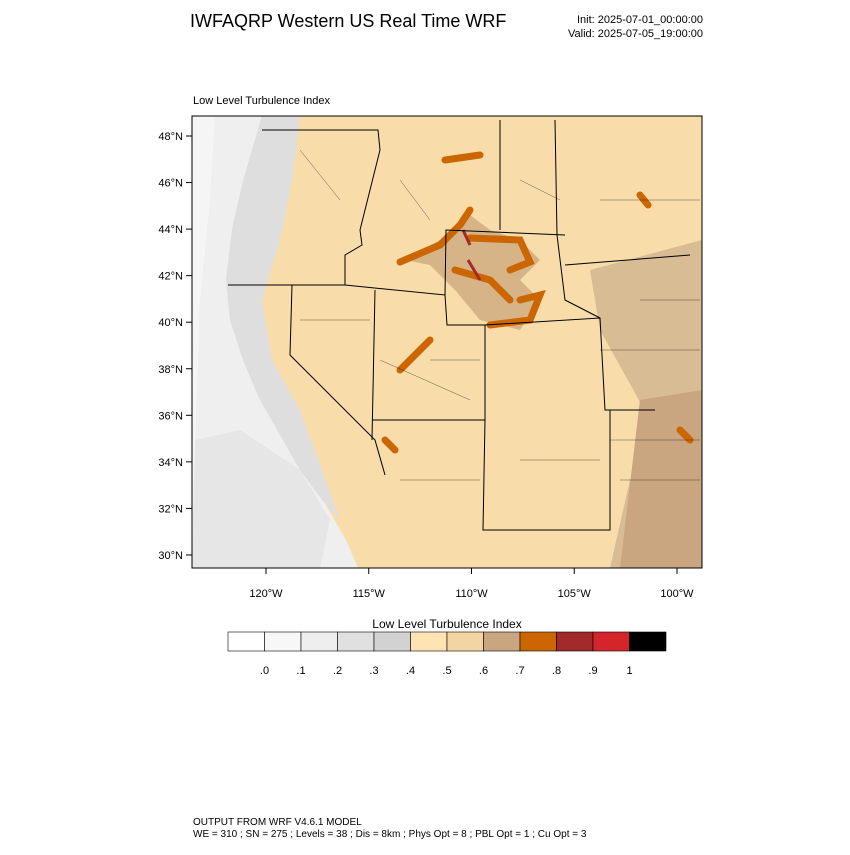 This screenshot has height=855, width=850. I want to click on colorbar-label: .7, so click(519, 671).